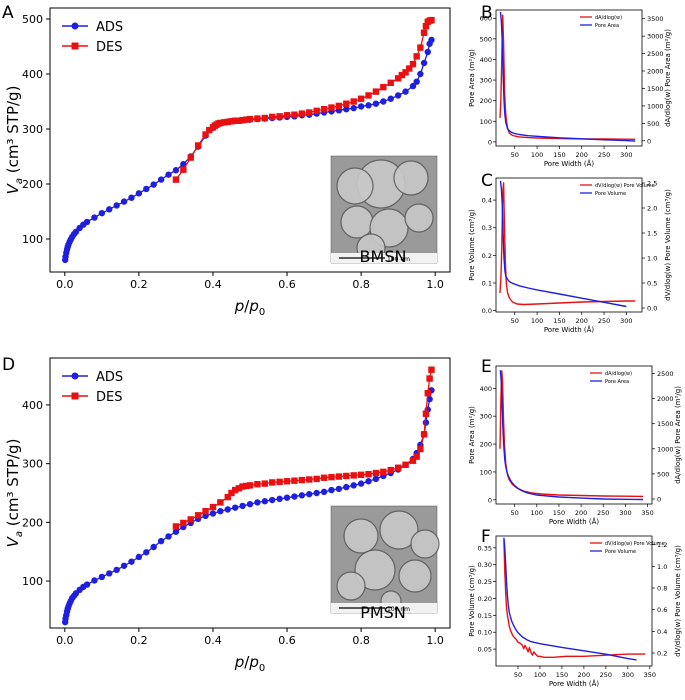 The image size is (685, 700). I want to click on legend-label: dA/dlog(w), so click(608, 18).